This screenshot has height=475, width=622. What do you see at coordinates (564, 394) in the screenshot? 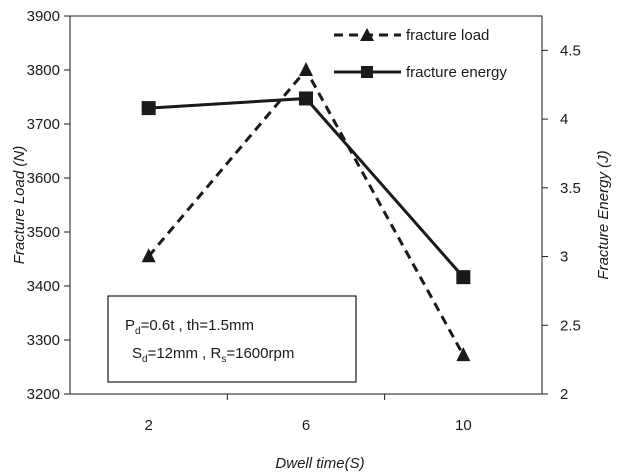
I see `y2-tick-label: 2` at bounding box center [564, 394].